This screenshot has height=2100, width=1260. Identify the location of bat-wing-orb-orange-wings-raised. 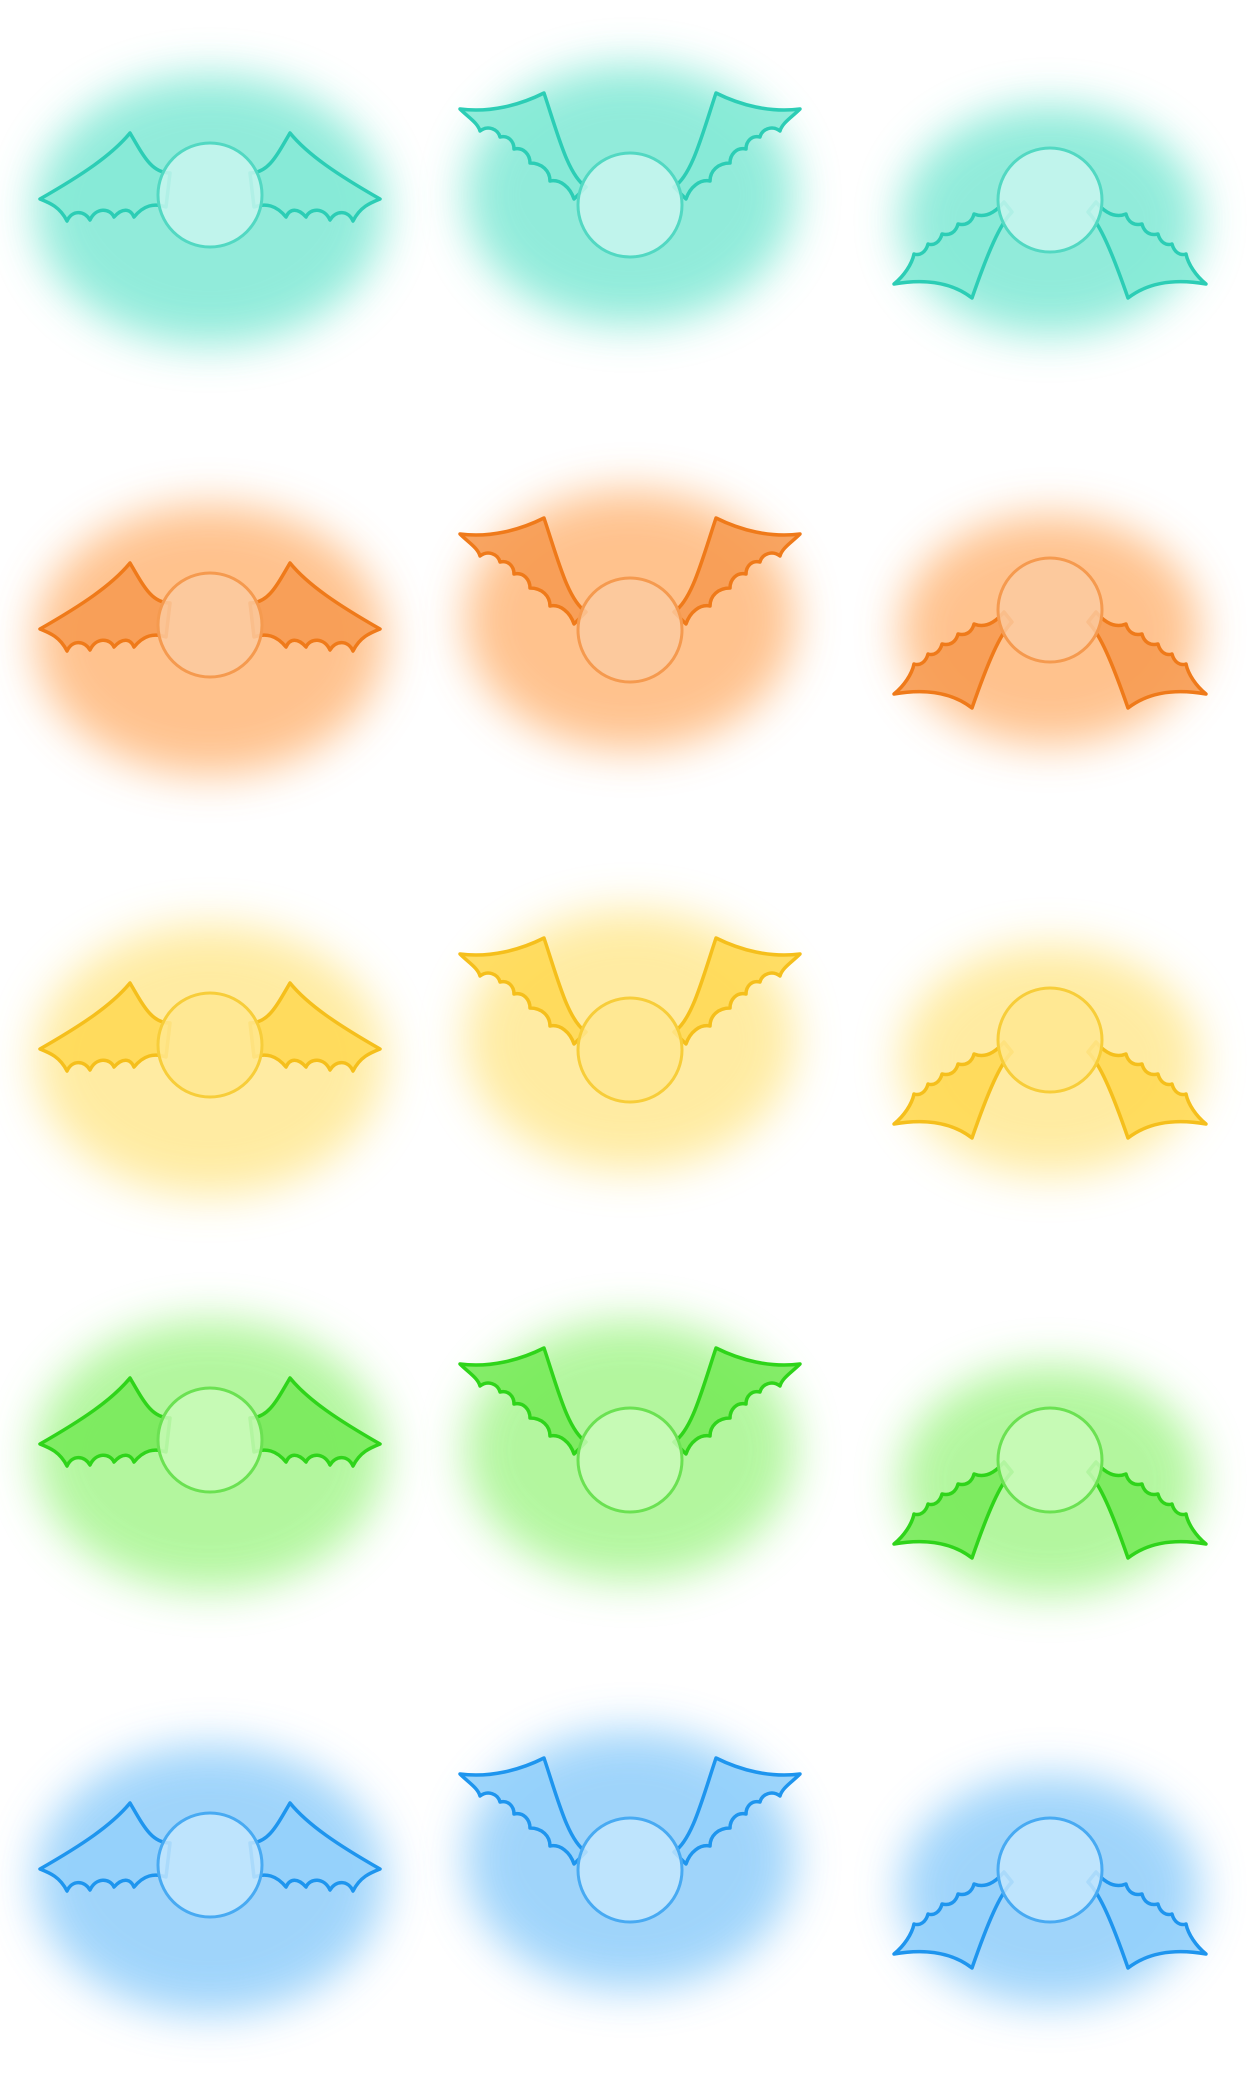
(630, 620).